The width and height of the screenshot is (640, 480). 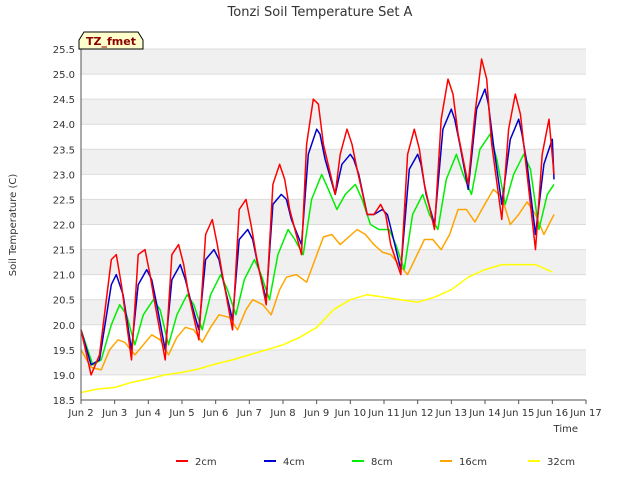 What do you see at coordinates (215, 413) in the screenshot?
I see `x-tick-label: Jun 6` at bounding box center [215, 413].